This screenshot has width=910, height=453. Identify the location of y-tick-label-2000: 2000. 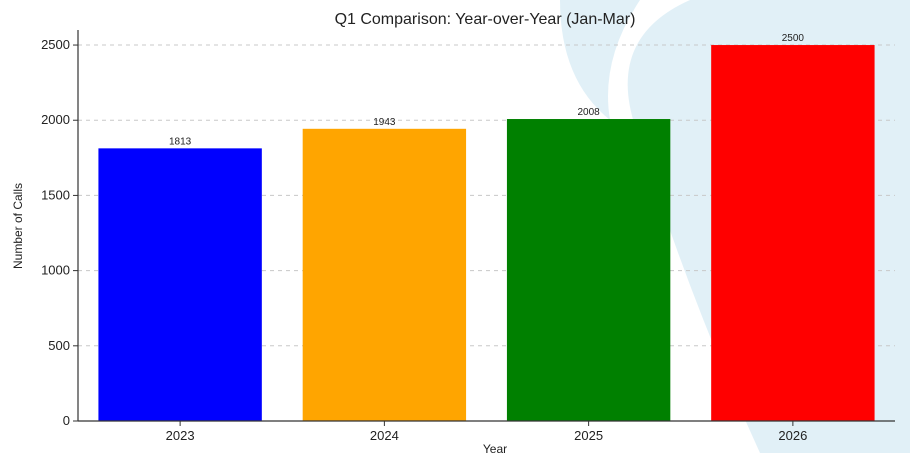
(55, 119).